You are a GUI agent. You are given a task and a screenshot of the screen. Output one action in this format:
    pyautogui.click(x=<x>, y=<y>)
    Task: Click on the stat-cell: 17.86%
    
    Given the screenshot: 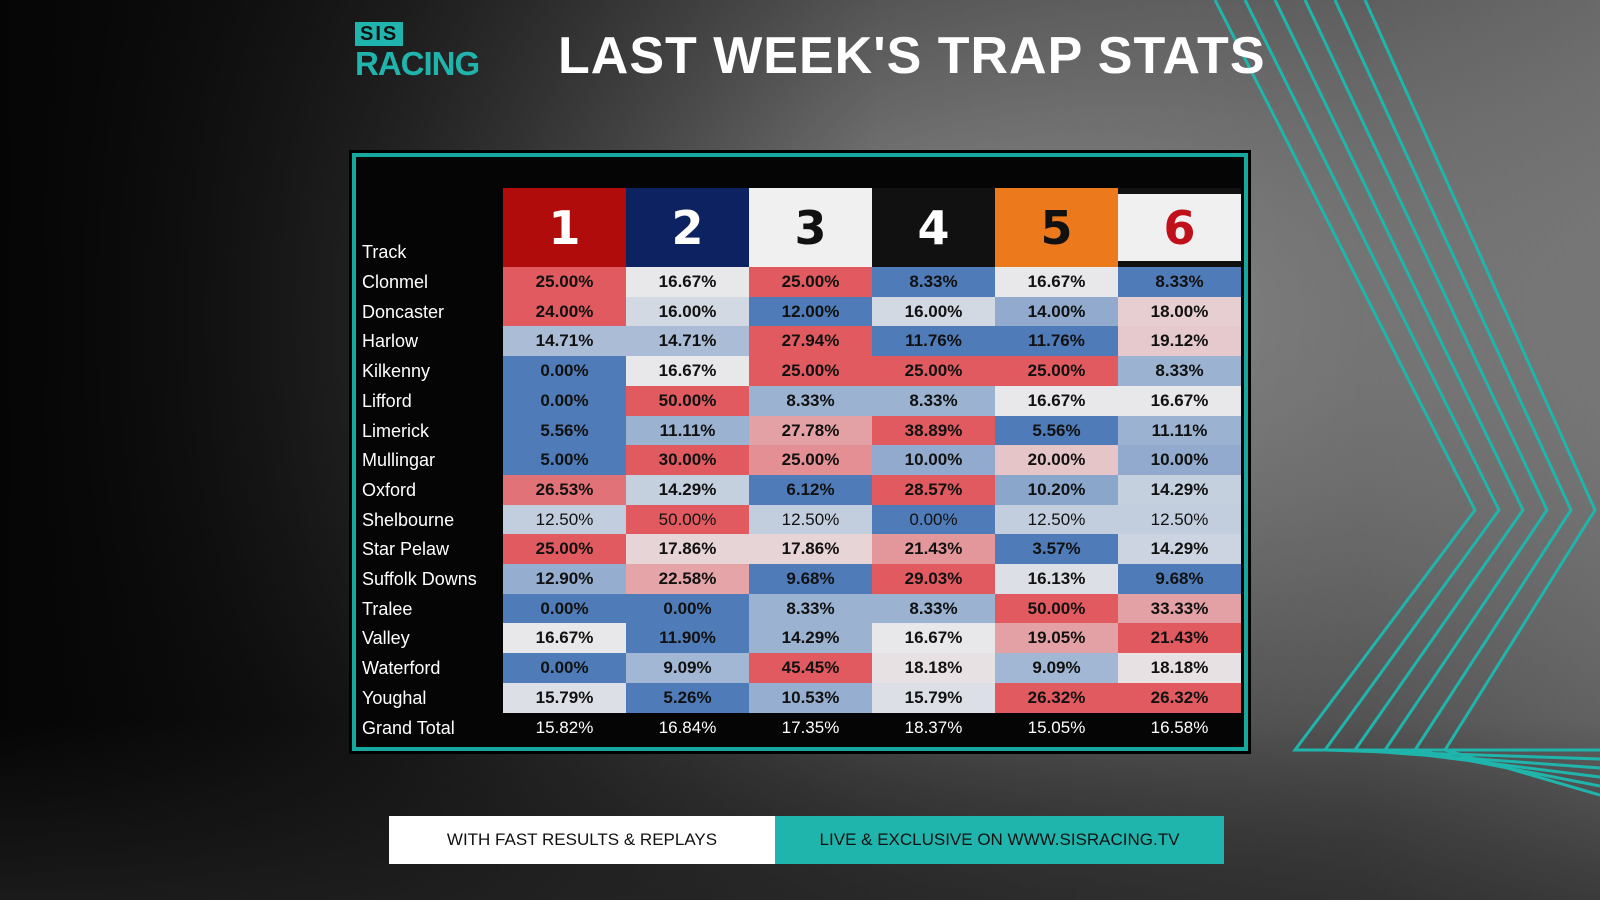 What is the action you would take?
    pyautogui.click(x=687, y=549)
    